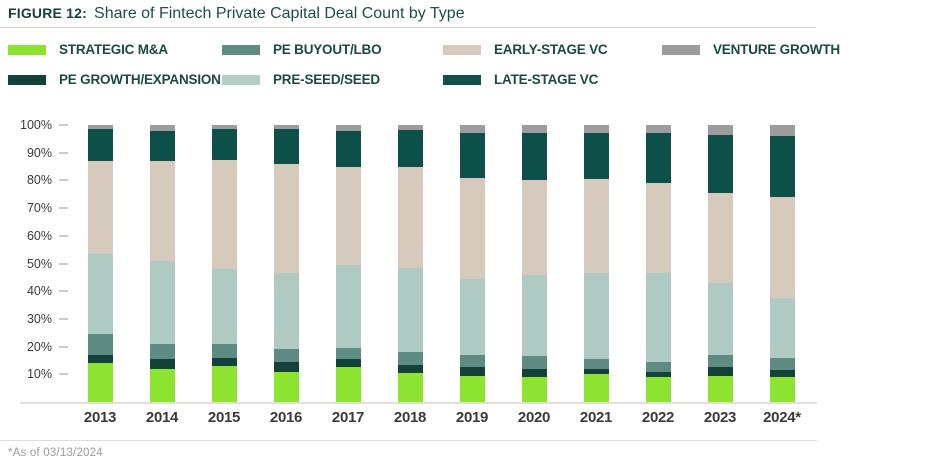 This screenshot has height=470, width=945. What do you see at coordinates (408, 27) in the screenshot?
I see `title-divider` at bounding box center [408, 27].